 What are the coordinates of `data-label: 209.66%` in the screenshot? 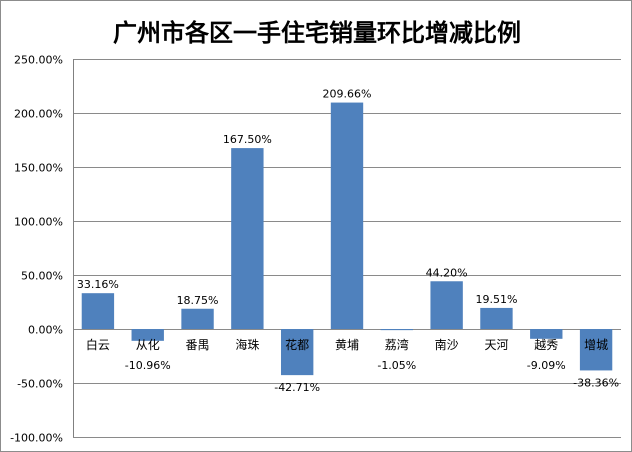 It's located at (347, 94).